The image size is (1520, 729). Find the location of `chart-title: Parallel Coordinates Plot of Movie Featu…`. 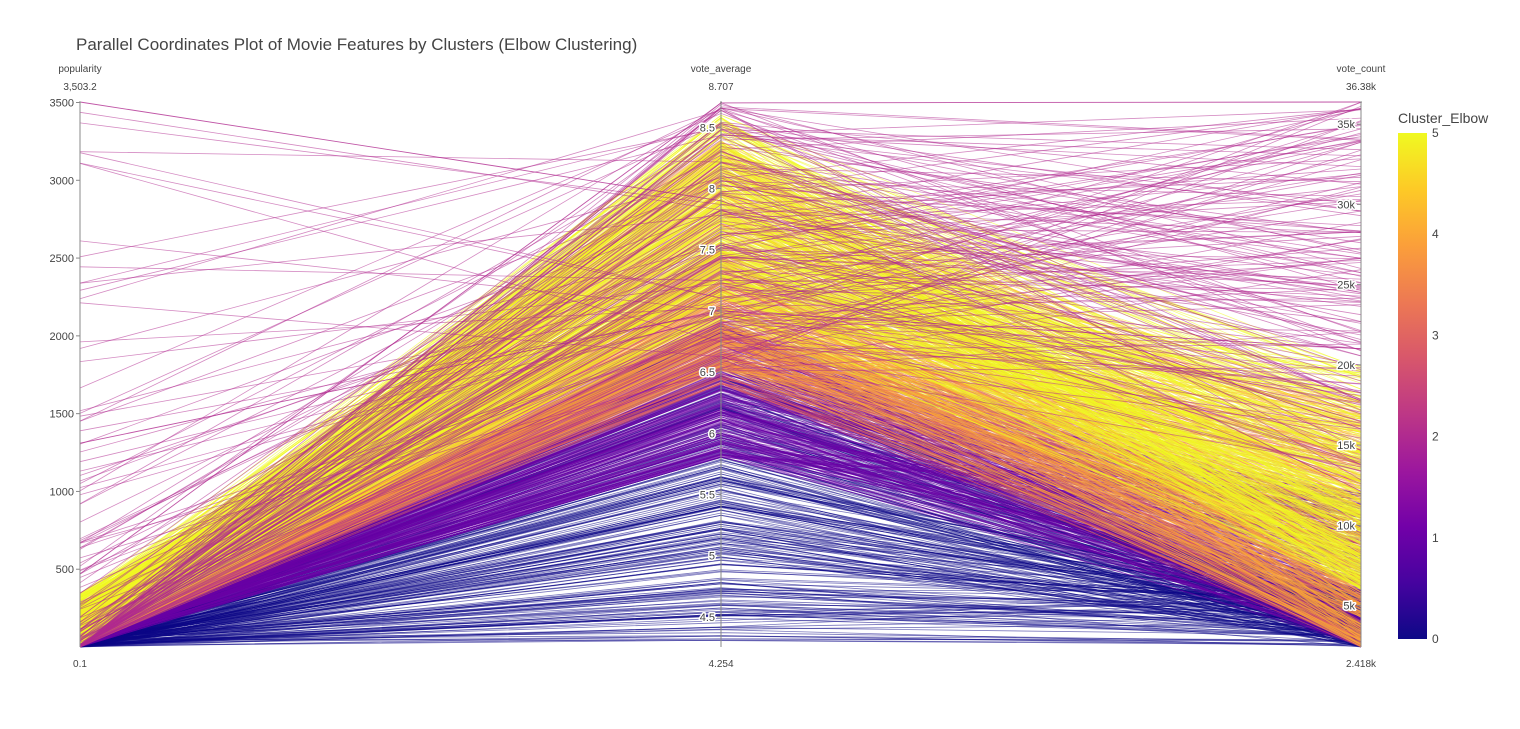

chart-title: Parallel Coordinates Plot of Movie Featu… is located at coordinates (356, 44).